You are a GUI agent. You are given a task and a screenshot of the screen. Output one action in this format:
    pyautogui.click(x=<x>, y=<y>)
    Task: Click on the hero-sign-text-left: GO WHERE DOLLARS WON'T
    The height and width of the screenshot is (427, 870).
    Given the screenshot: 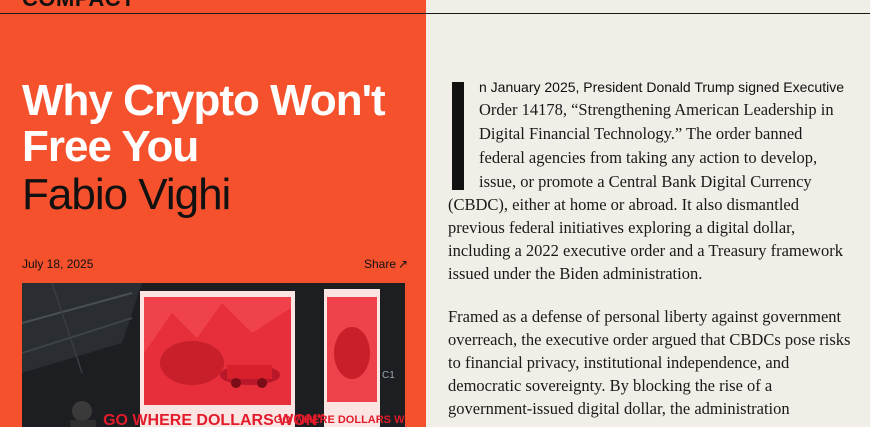 What is the action you would take?
    pyautogui.click(x=217, y=419)
    